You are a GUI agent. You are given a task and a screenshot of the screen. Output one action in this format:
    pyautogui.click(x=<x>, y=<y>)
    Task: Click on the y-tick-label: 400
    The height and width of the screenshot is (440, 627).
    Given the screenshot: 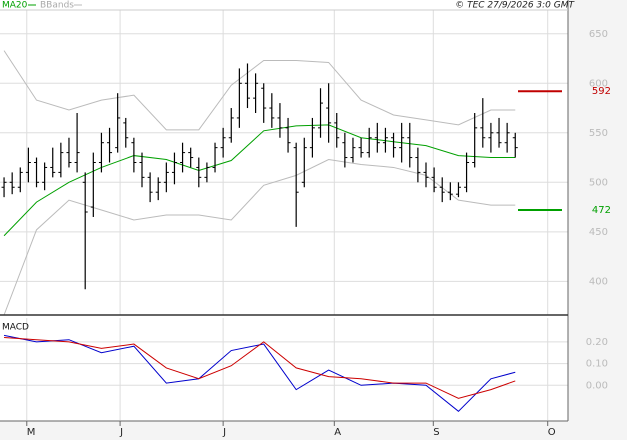 What is the action you would take?
    pyautogui.click(x=598, y=281)
    